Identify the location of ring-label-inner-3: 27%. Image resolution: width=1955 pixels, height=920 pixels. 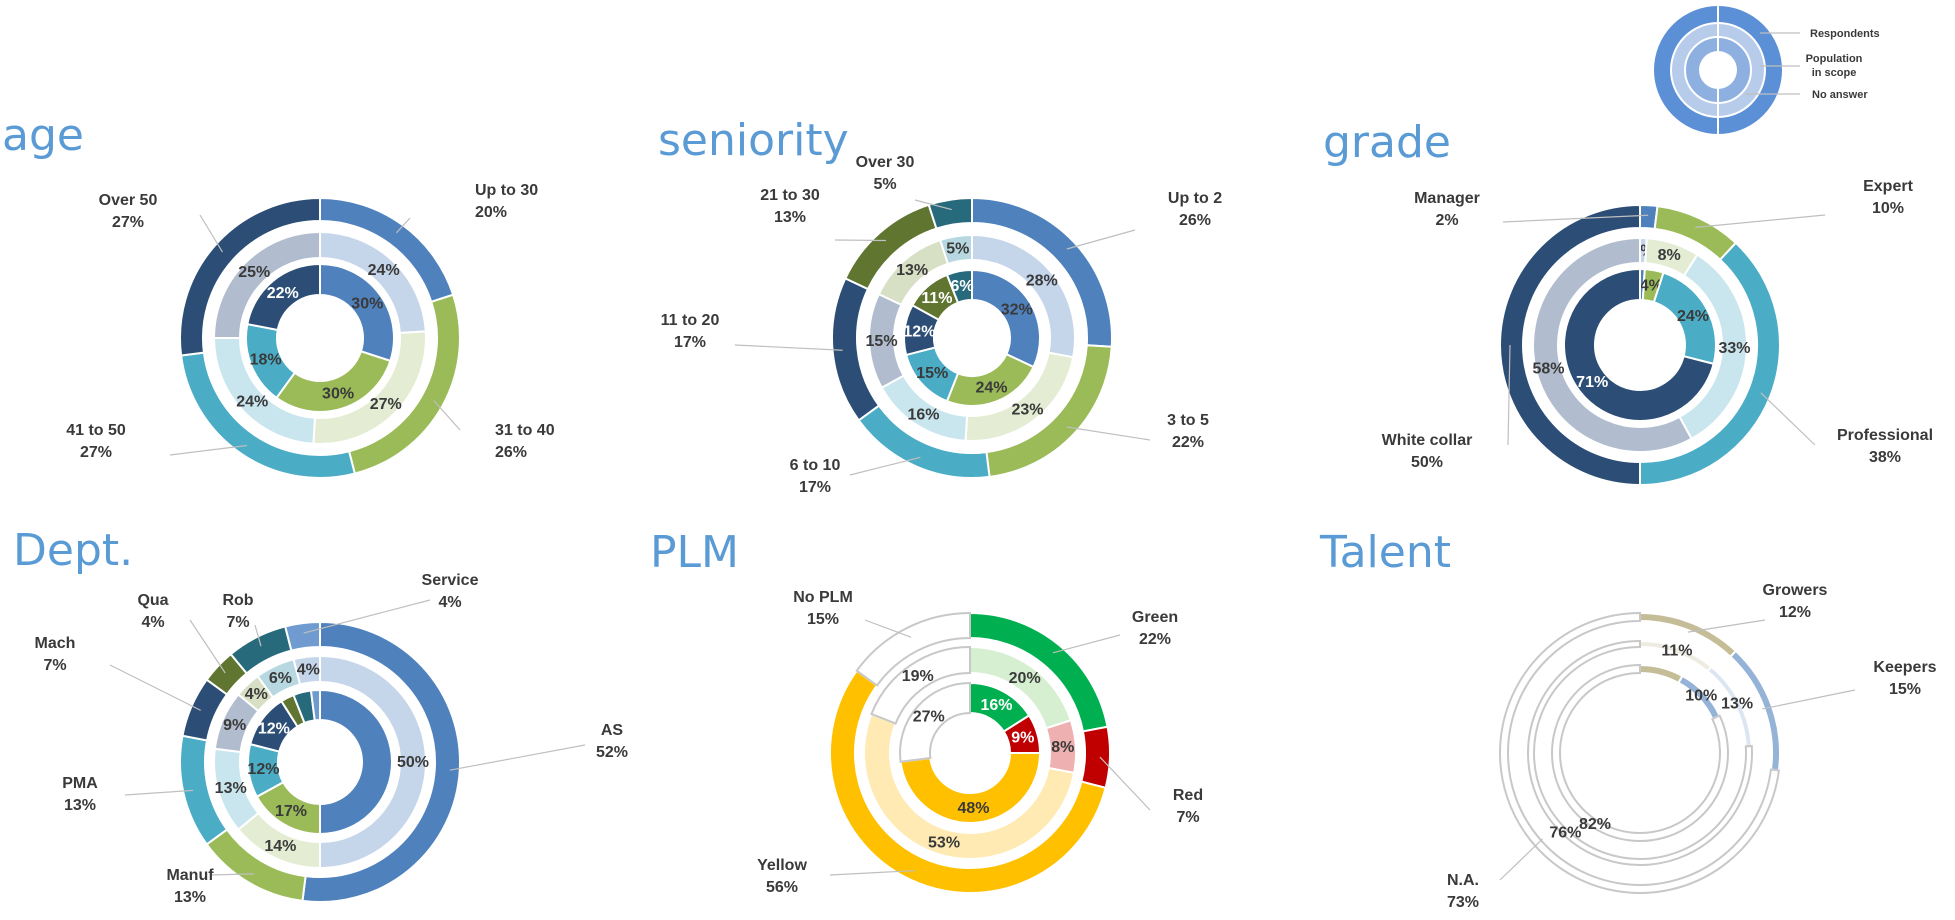
(929, 717).